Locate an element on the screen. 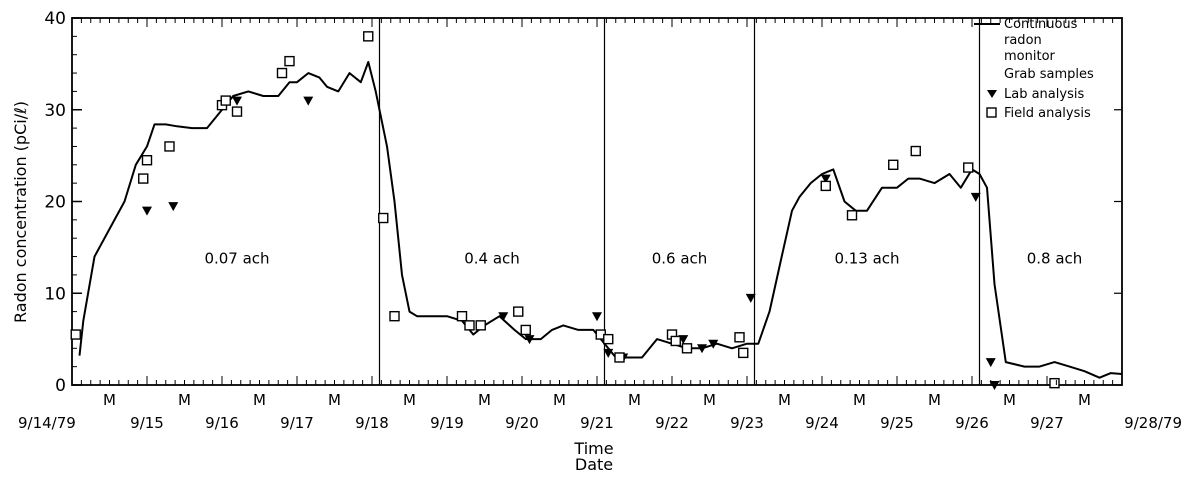  ventilation-rate-label: 0.8 ach is located at coordinates (1055, 259).